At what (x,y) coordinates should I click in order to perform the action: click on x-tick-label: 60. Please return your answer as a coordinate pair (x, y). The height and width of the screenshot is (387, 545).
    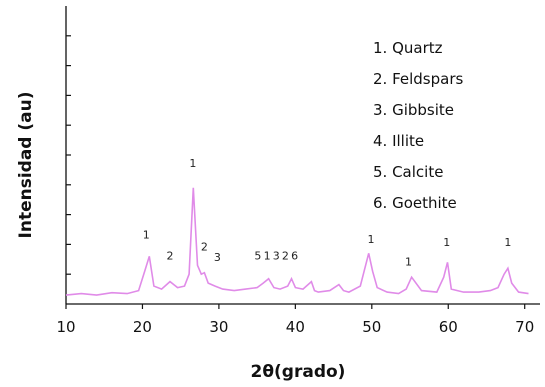
    Looking at the image, I should click on (448, 327).